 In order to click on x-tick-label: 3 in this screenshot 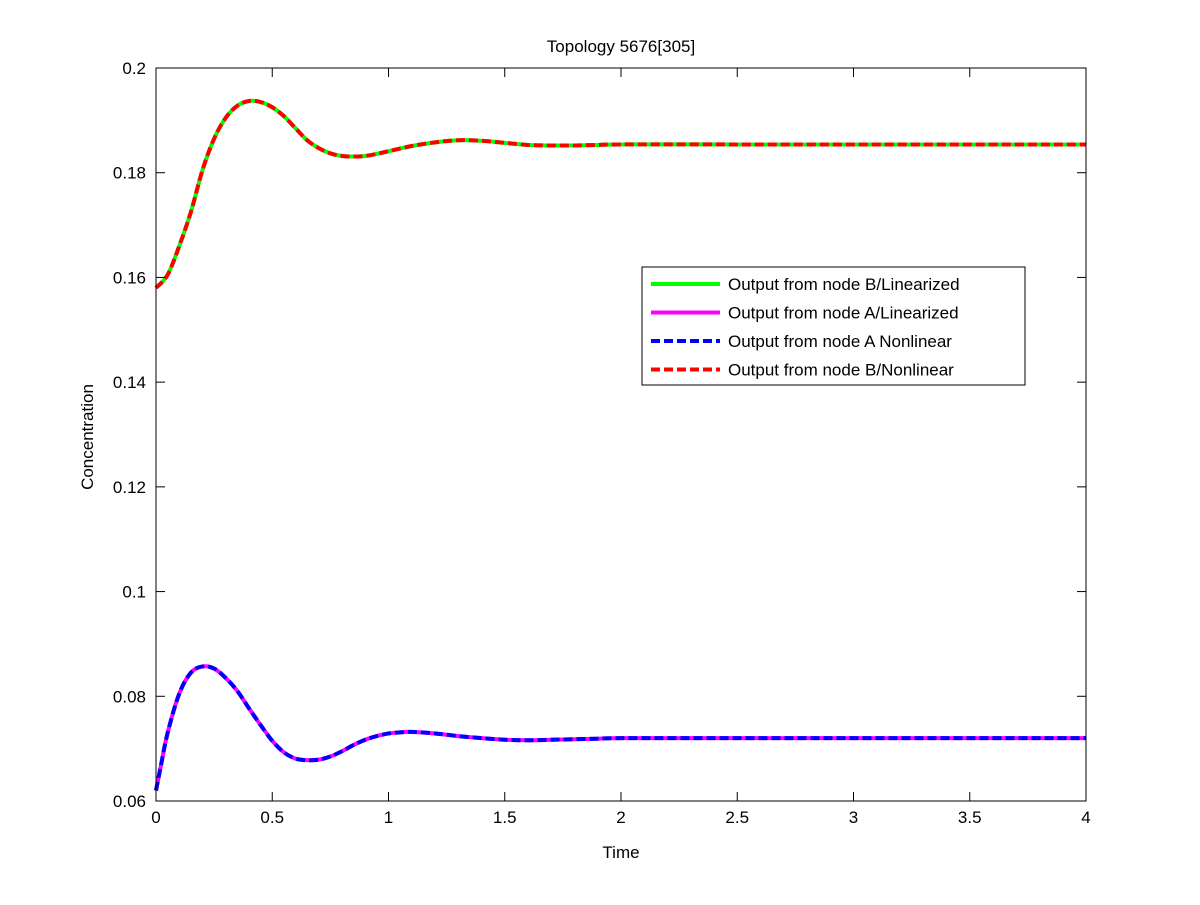, I will do `click(853, 817)`.